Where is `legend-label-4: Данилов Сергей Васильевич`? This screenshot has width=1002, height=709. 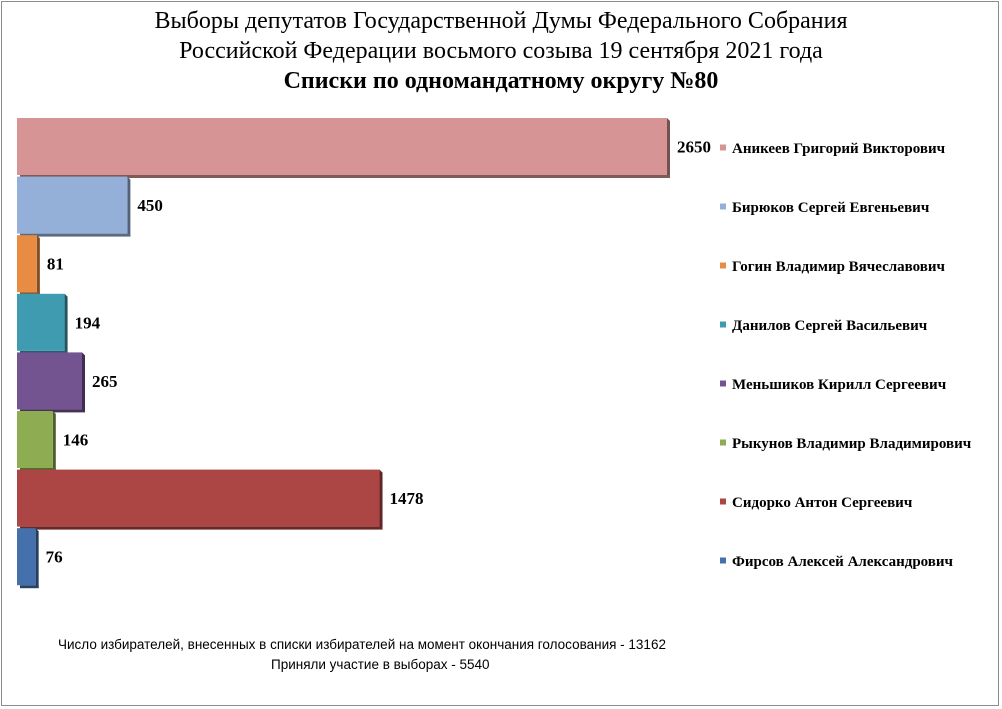 legend-label-4: Данилов Сергей Васильевич is located at coordinates (830, 326).